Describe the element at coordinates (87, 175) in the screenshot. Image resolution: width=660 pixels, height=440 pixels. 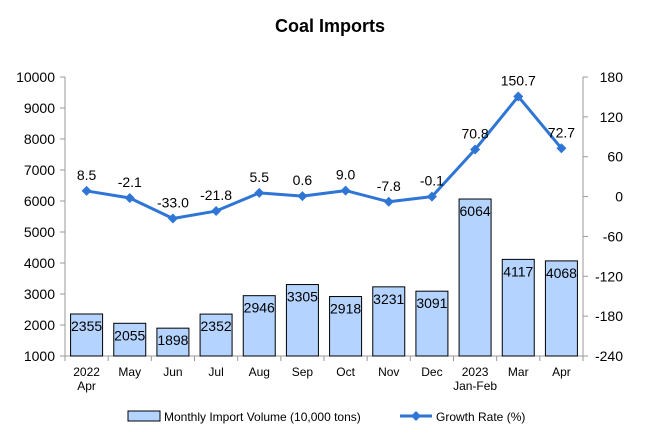
I see `line-value-label: 8.5` at that location.